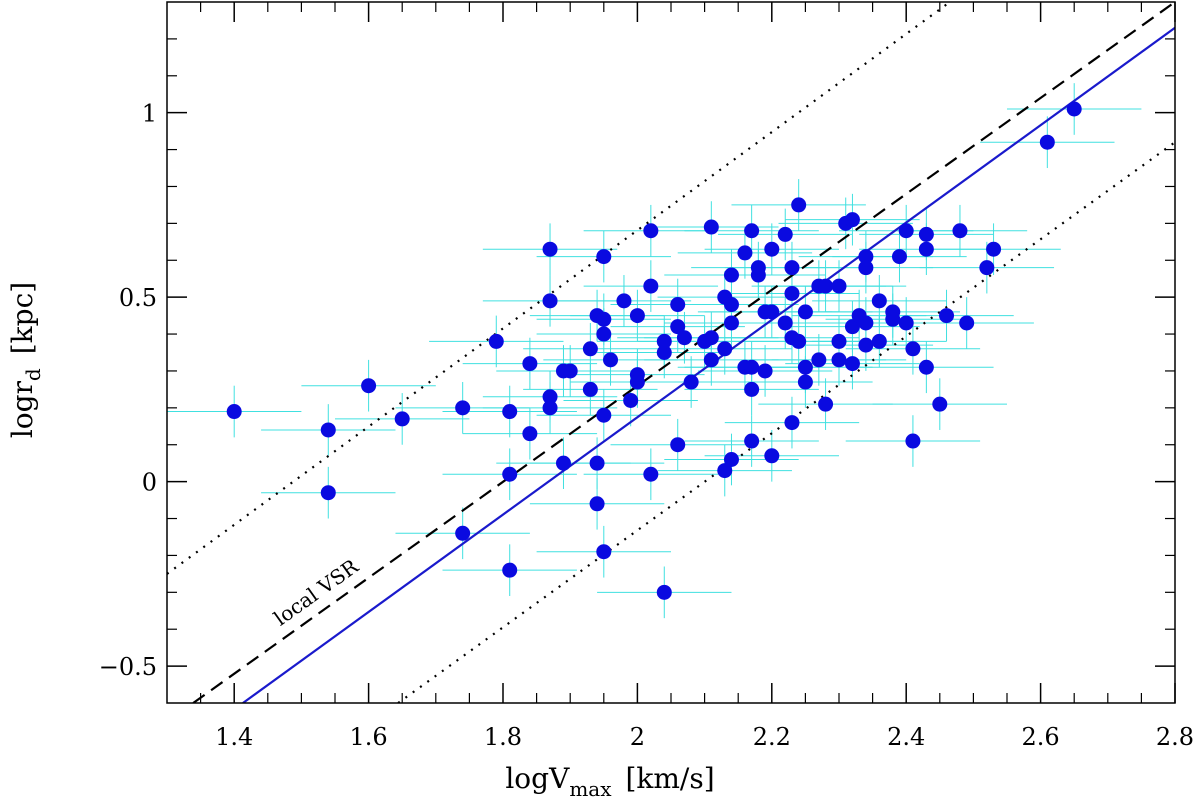 The image size is (1200, 807). I want to click on x-tick-label: 2.6, so click(1041, 737).